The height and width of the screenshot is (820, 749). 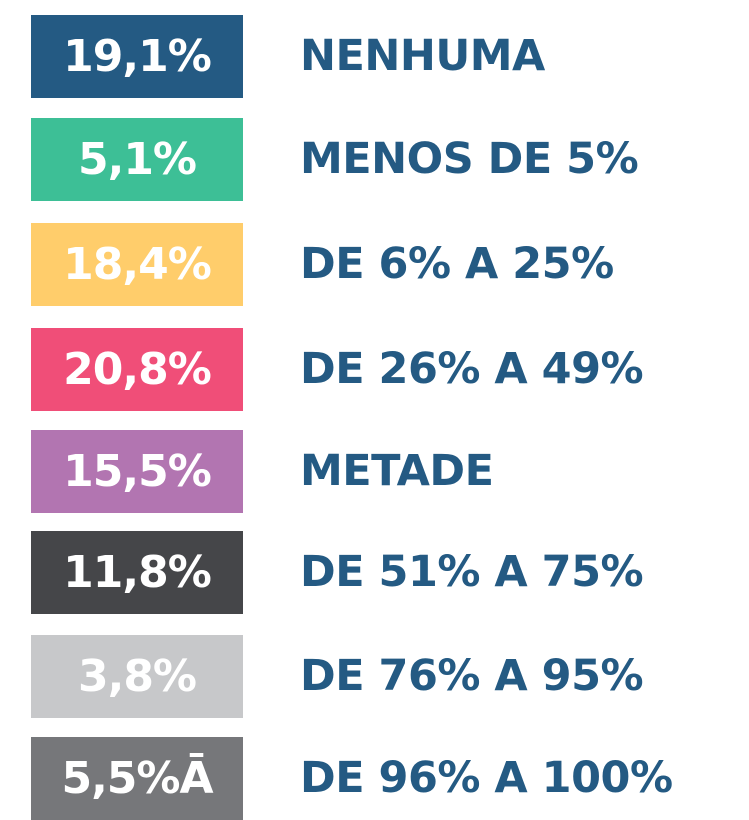 I want to click on legend-row: 19,1% NENHUMA, so click(x=374, y=56).